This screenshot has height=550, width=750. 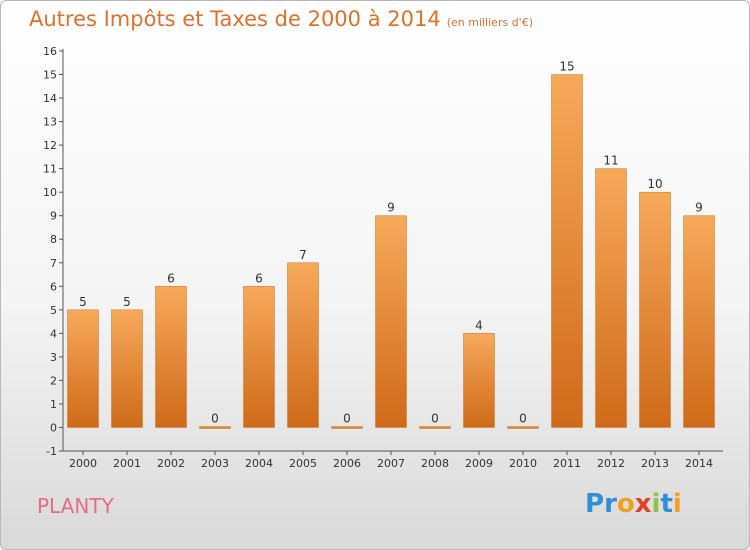 What do you see at coordinates (654, 184) in the screenshot?
I see `bar-value-label: 10` at bounding box center [654, 184].